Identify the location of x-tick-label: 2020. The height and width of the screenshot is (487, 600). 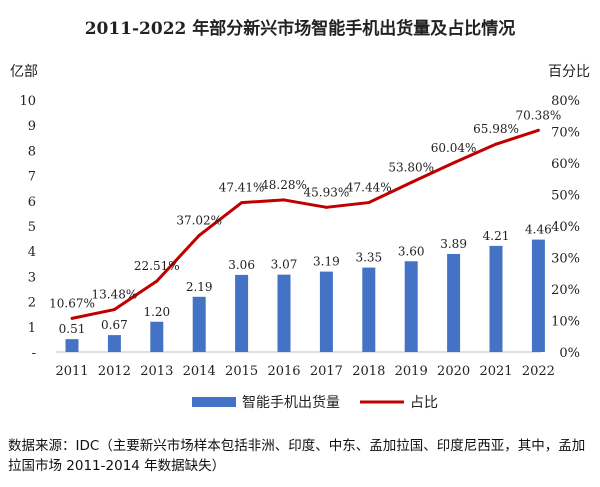
(453, 371).